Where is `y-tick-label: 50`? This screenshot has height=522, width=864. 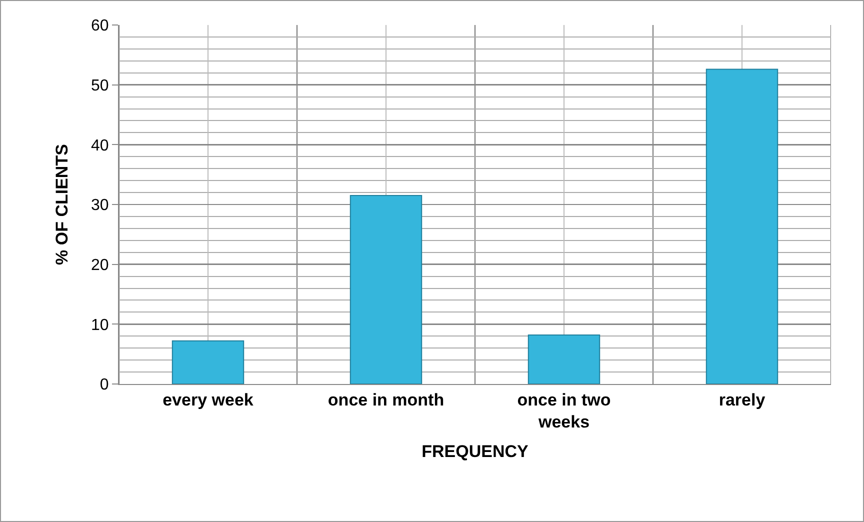 y-tick-label: 50 is located at coordinates (100, 85).